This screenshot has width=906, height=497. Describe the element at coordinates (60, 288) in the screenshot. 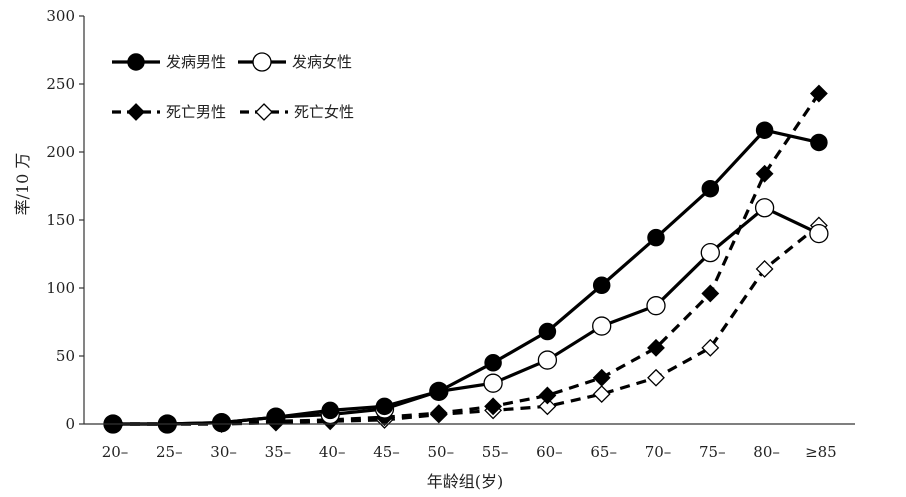

I see `y-tick-label: 100` at that location.